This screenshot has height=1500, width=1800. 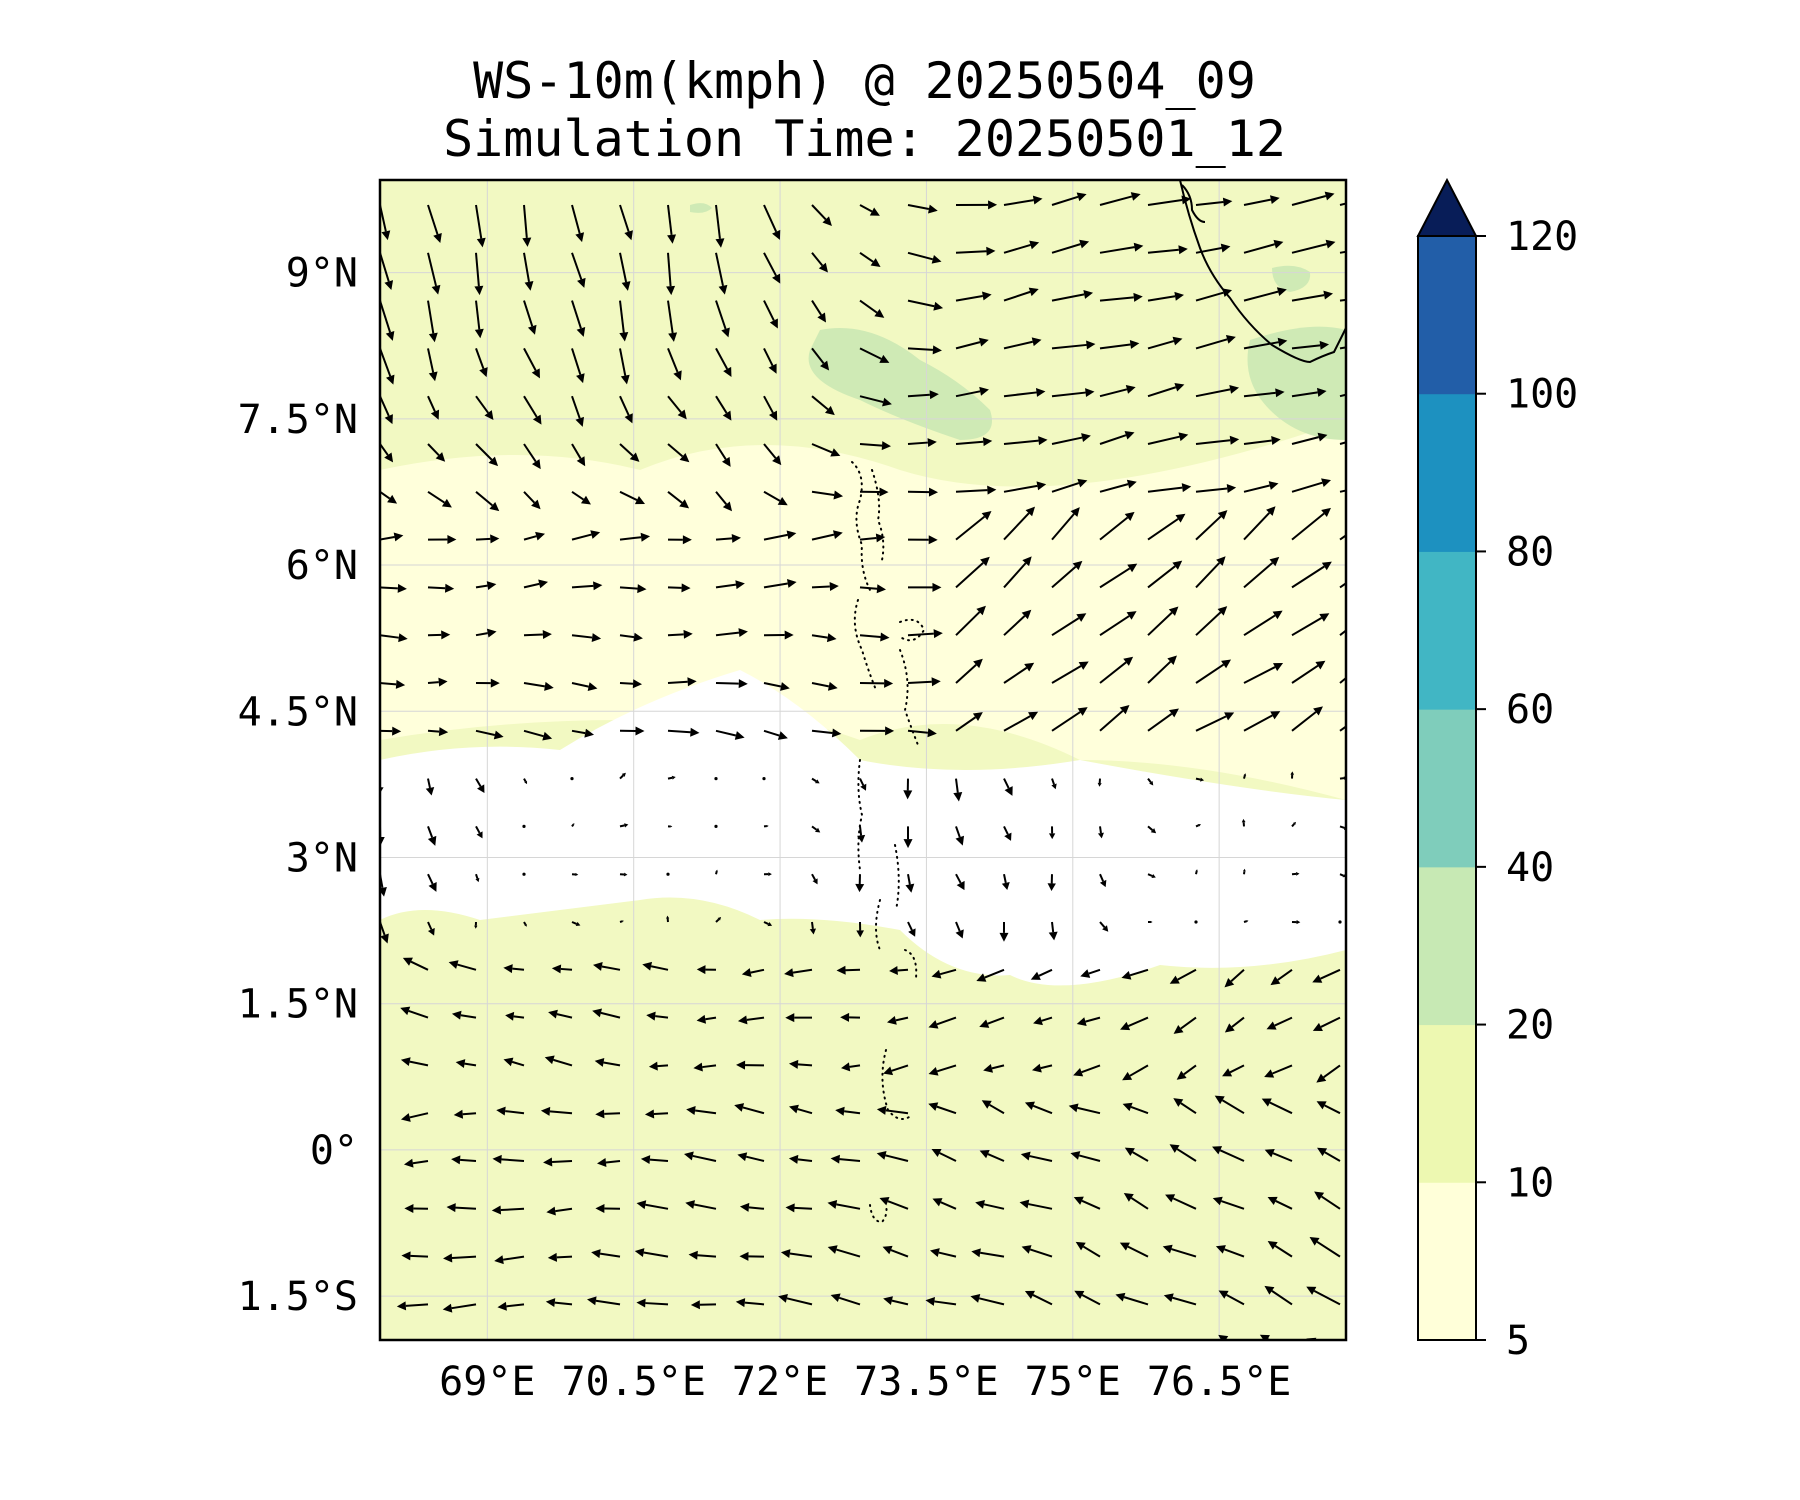 I want to click on lon-tick-label: 76.5°E, so click(x=1219, y=1382).